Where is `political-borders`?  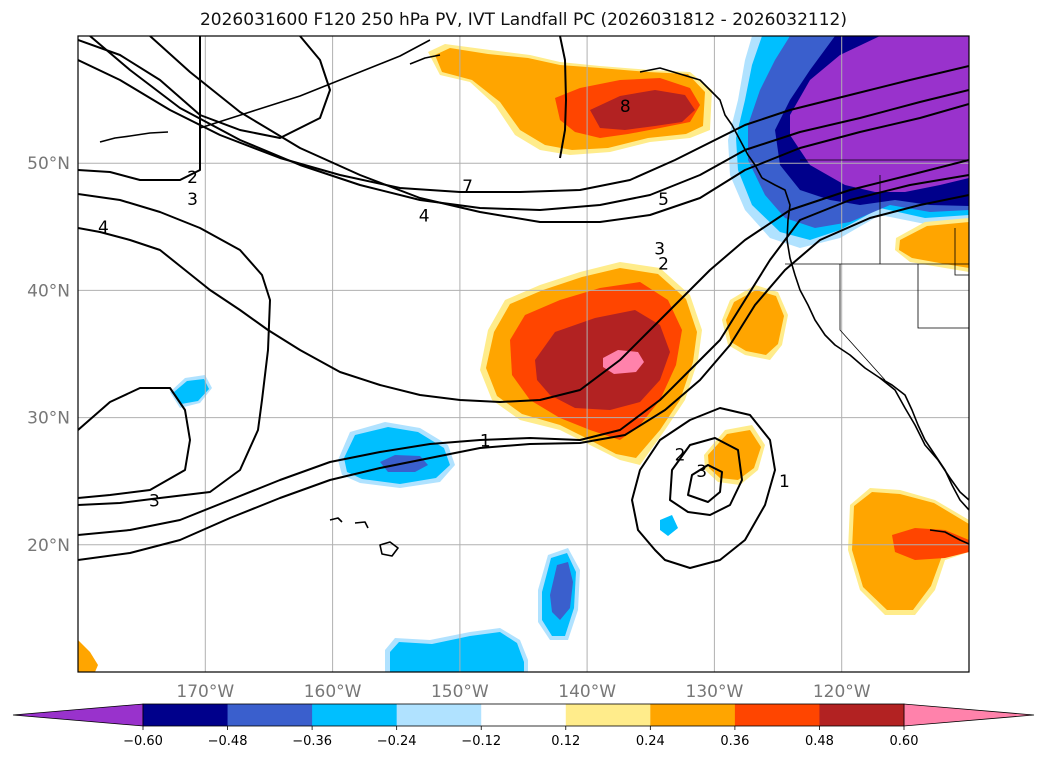
political-borders is located at coordinates (877, 270).